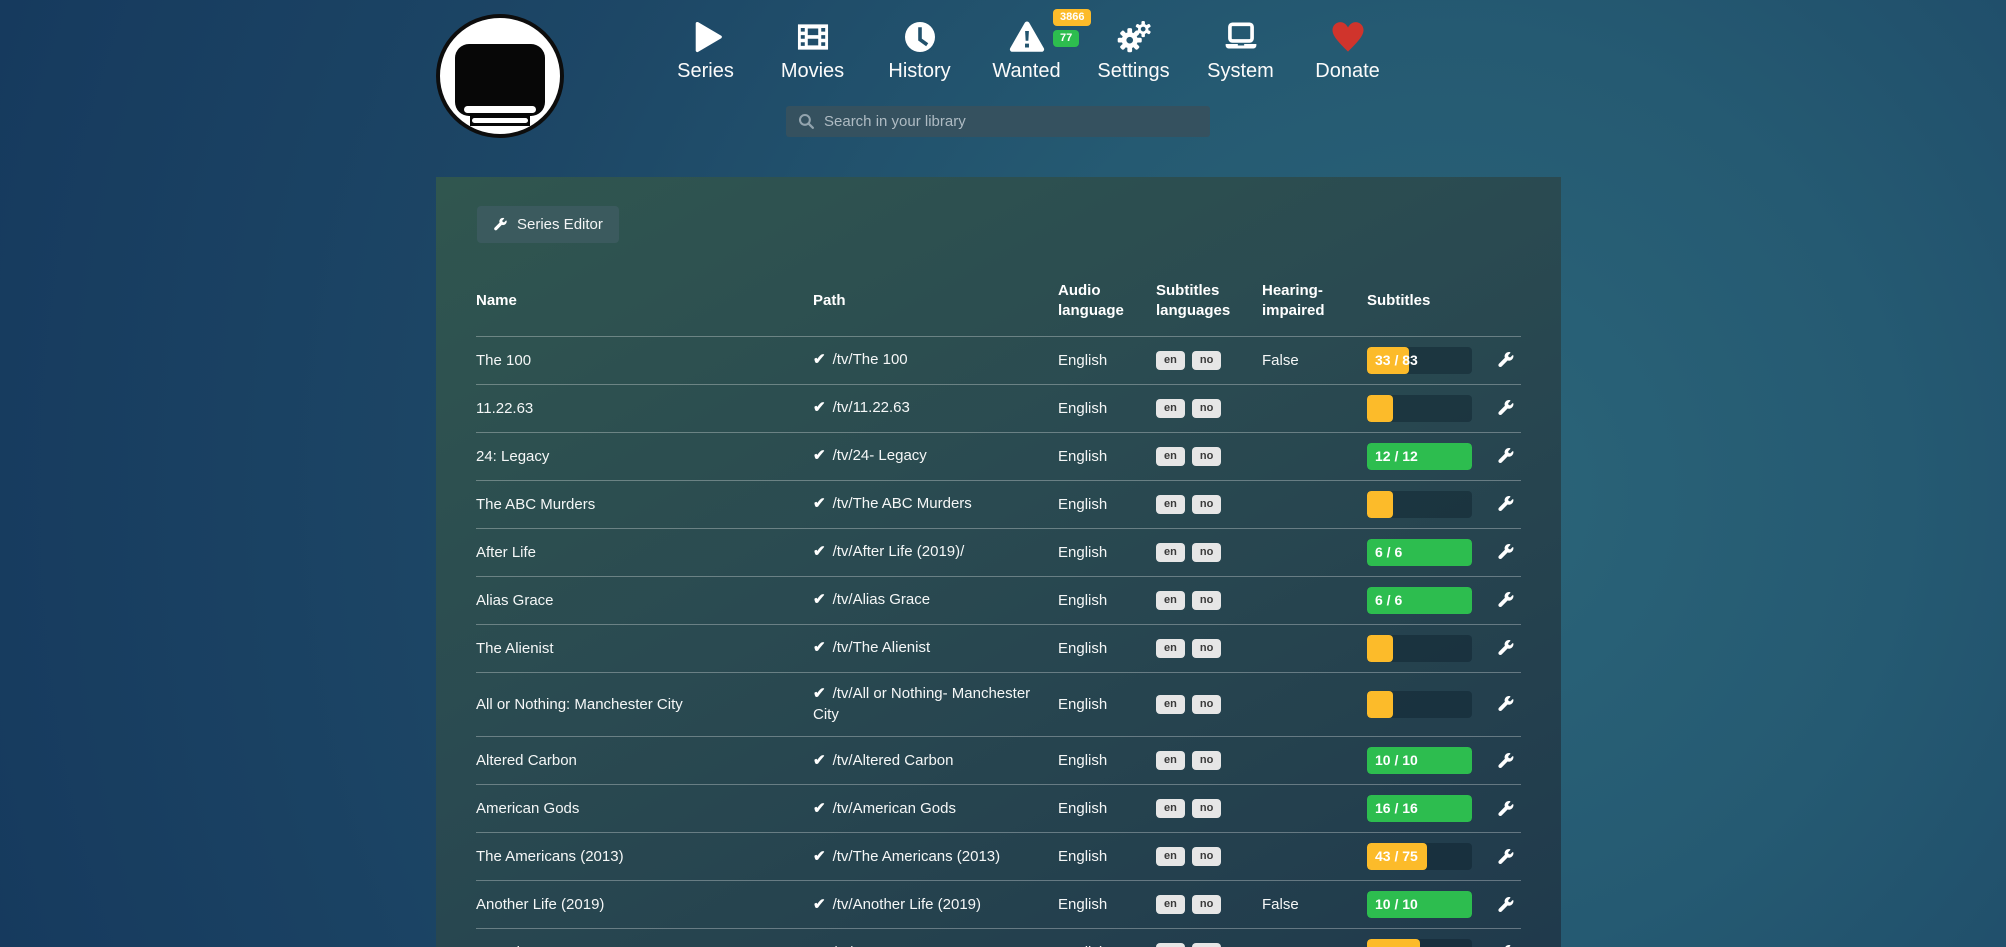 Image resolution: width=2006 pixels, height=947 pixels. Describe the element at coordinates (870, 360) in the screenshot. I see `series-path-text: /tv/The 100` at that location.